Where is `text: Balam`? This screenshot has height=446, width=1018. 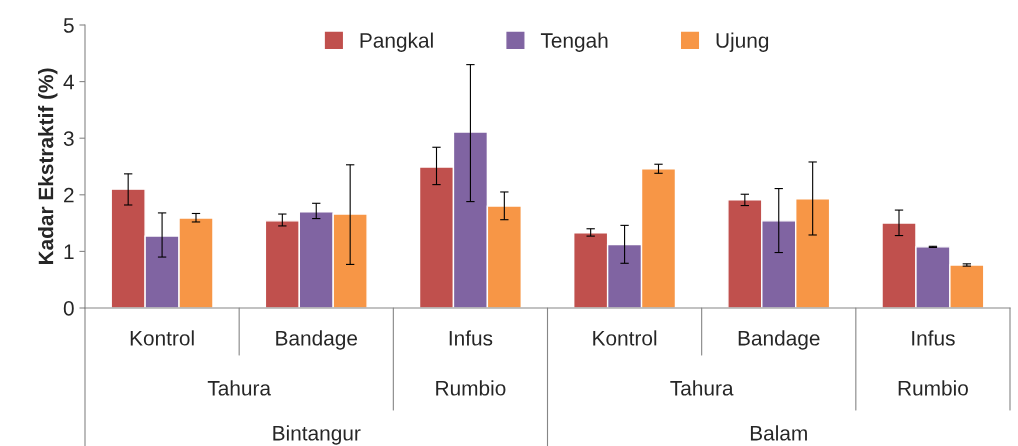
text: Balam is located at coordinates (778, 433).